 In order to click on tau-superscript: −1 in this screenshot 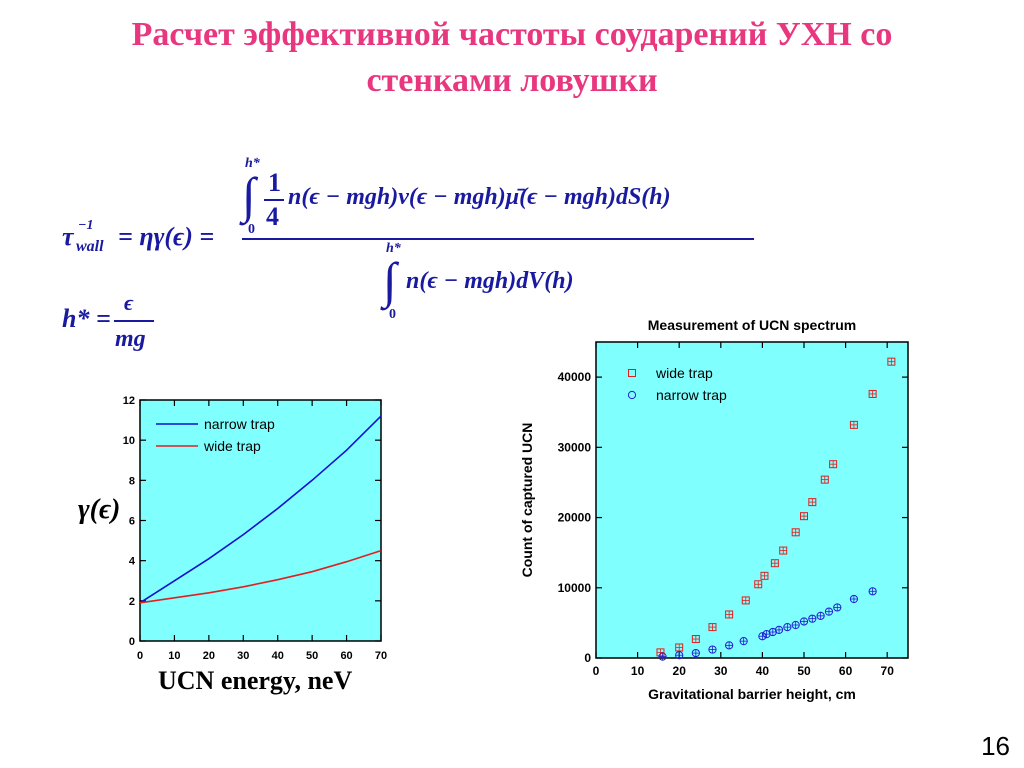, I will do `click(86, 225)`.